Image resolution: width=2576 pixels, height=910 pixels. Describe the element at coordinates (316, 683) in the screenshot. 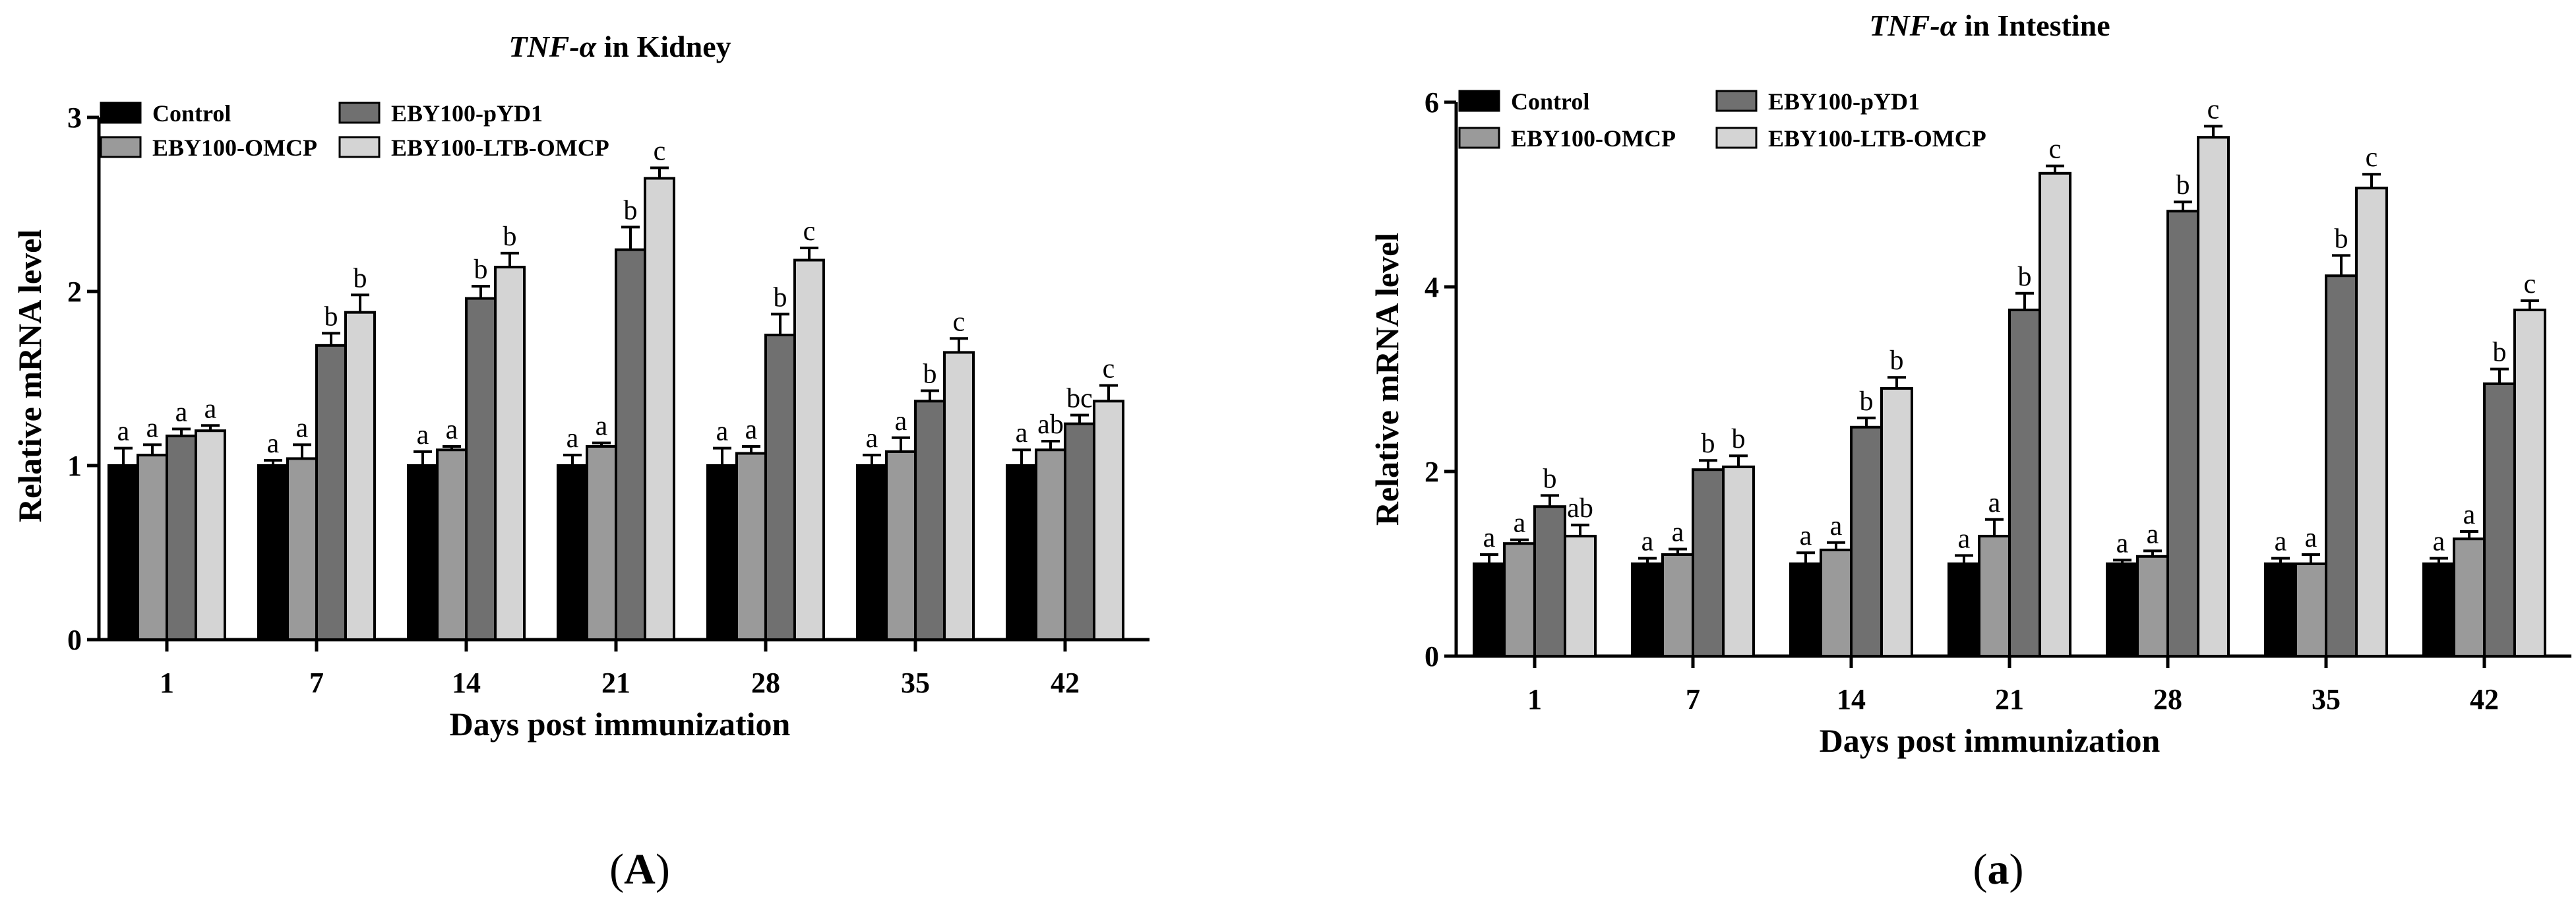

I see `x-tick-label: 7` at that location.